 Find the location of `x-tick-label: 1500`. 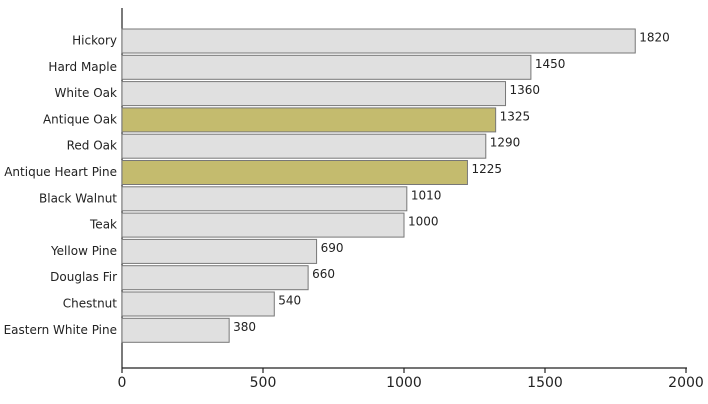

x-tick-label: 1500 is located at coordinates (545, 383).